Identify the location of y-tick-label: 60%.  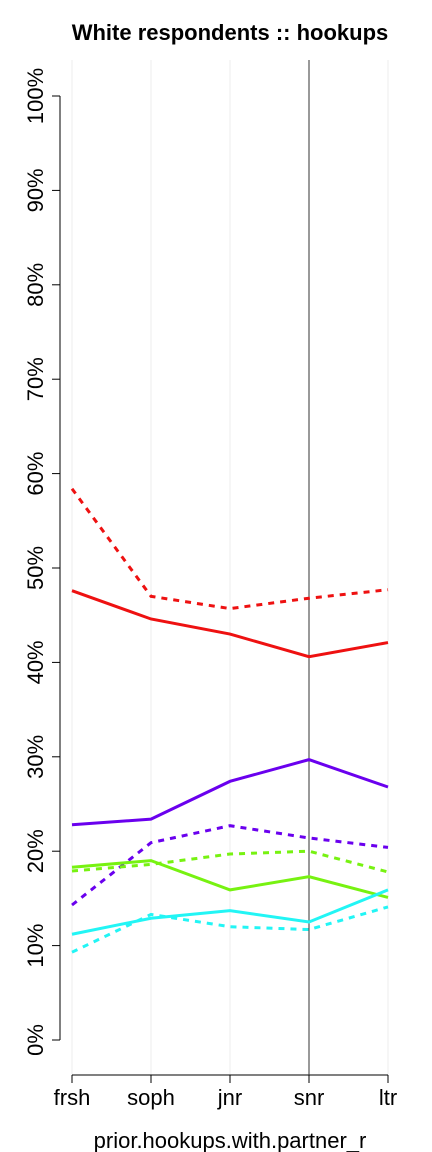
(35, 474).